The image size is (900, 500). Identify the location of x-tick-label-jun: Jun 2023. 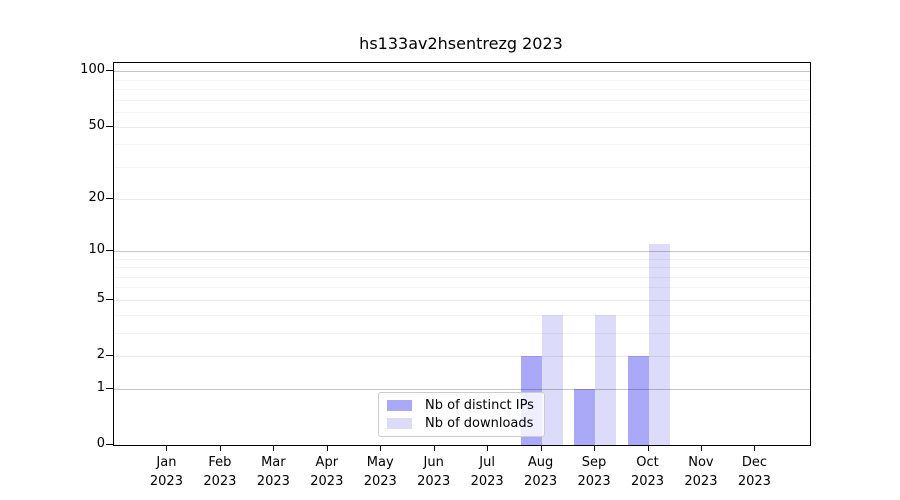
(434, 472).